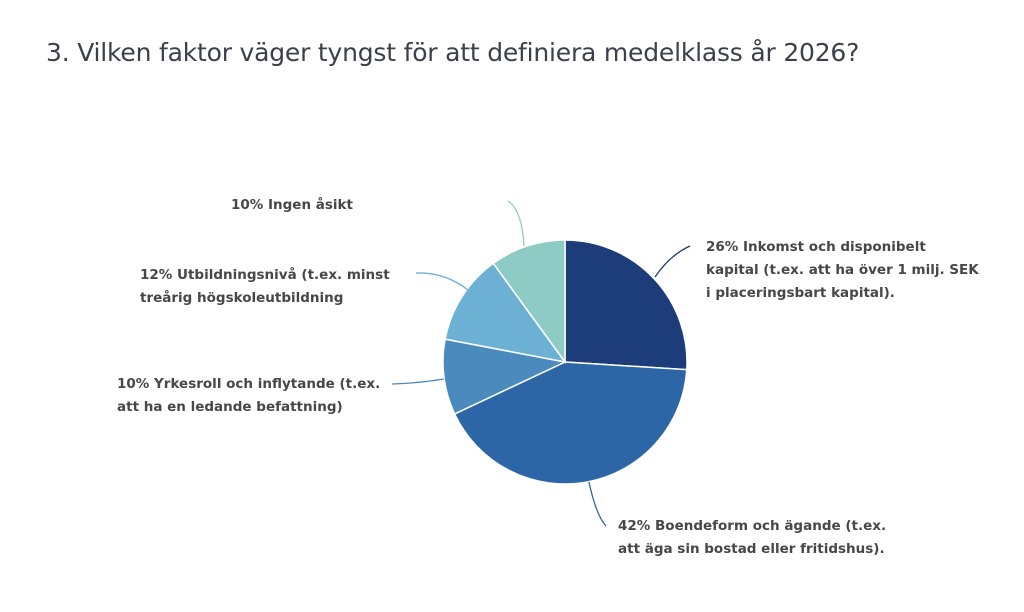 The width and height of the screenshot is (1024, 612). Describe the element at coordinates (751, 549) in the screenshot. I see `label-line: att äga sin bostad eller fritidshus).` at that location.